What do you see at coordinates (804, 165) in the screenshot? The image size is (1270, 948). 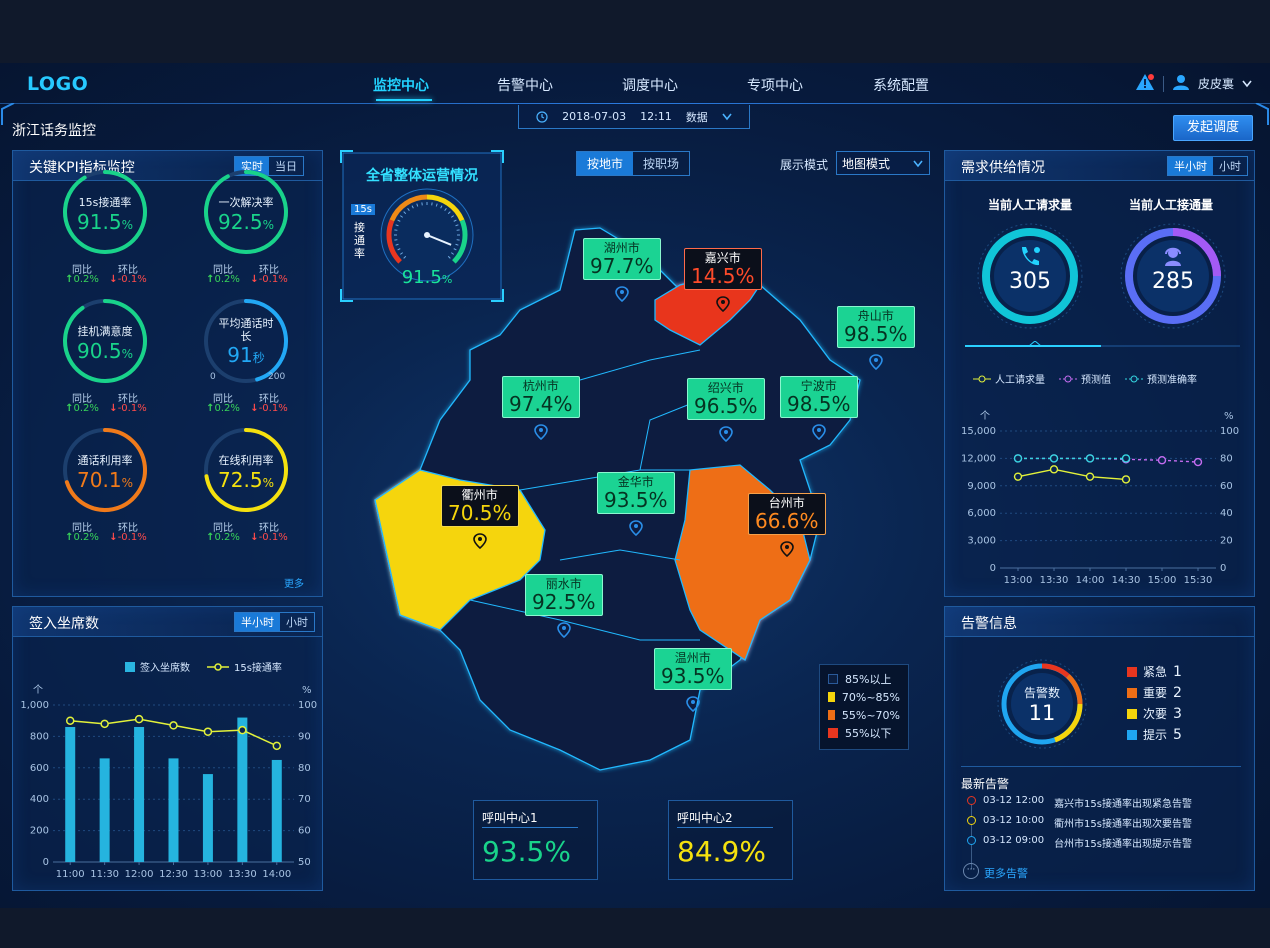 I see `mode-label: 展示模式` at bounding box center [804, 165].